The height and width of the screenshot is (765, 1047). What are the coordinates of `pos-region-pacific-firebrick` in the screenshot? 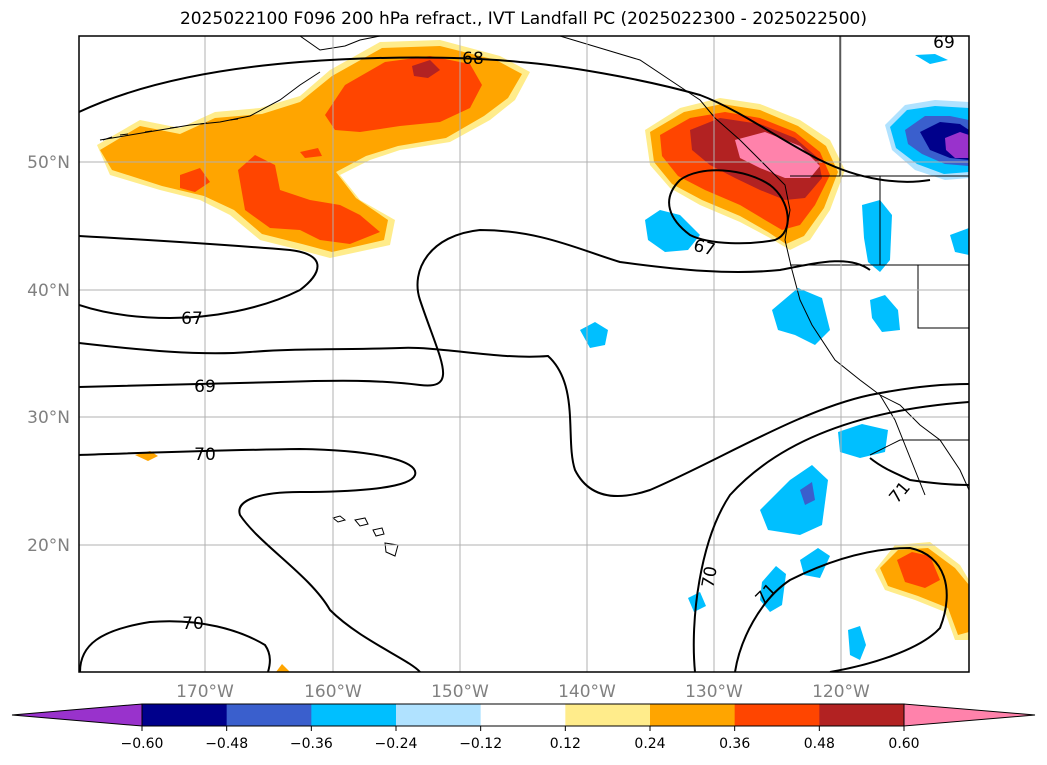 It's located at (426, 69).